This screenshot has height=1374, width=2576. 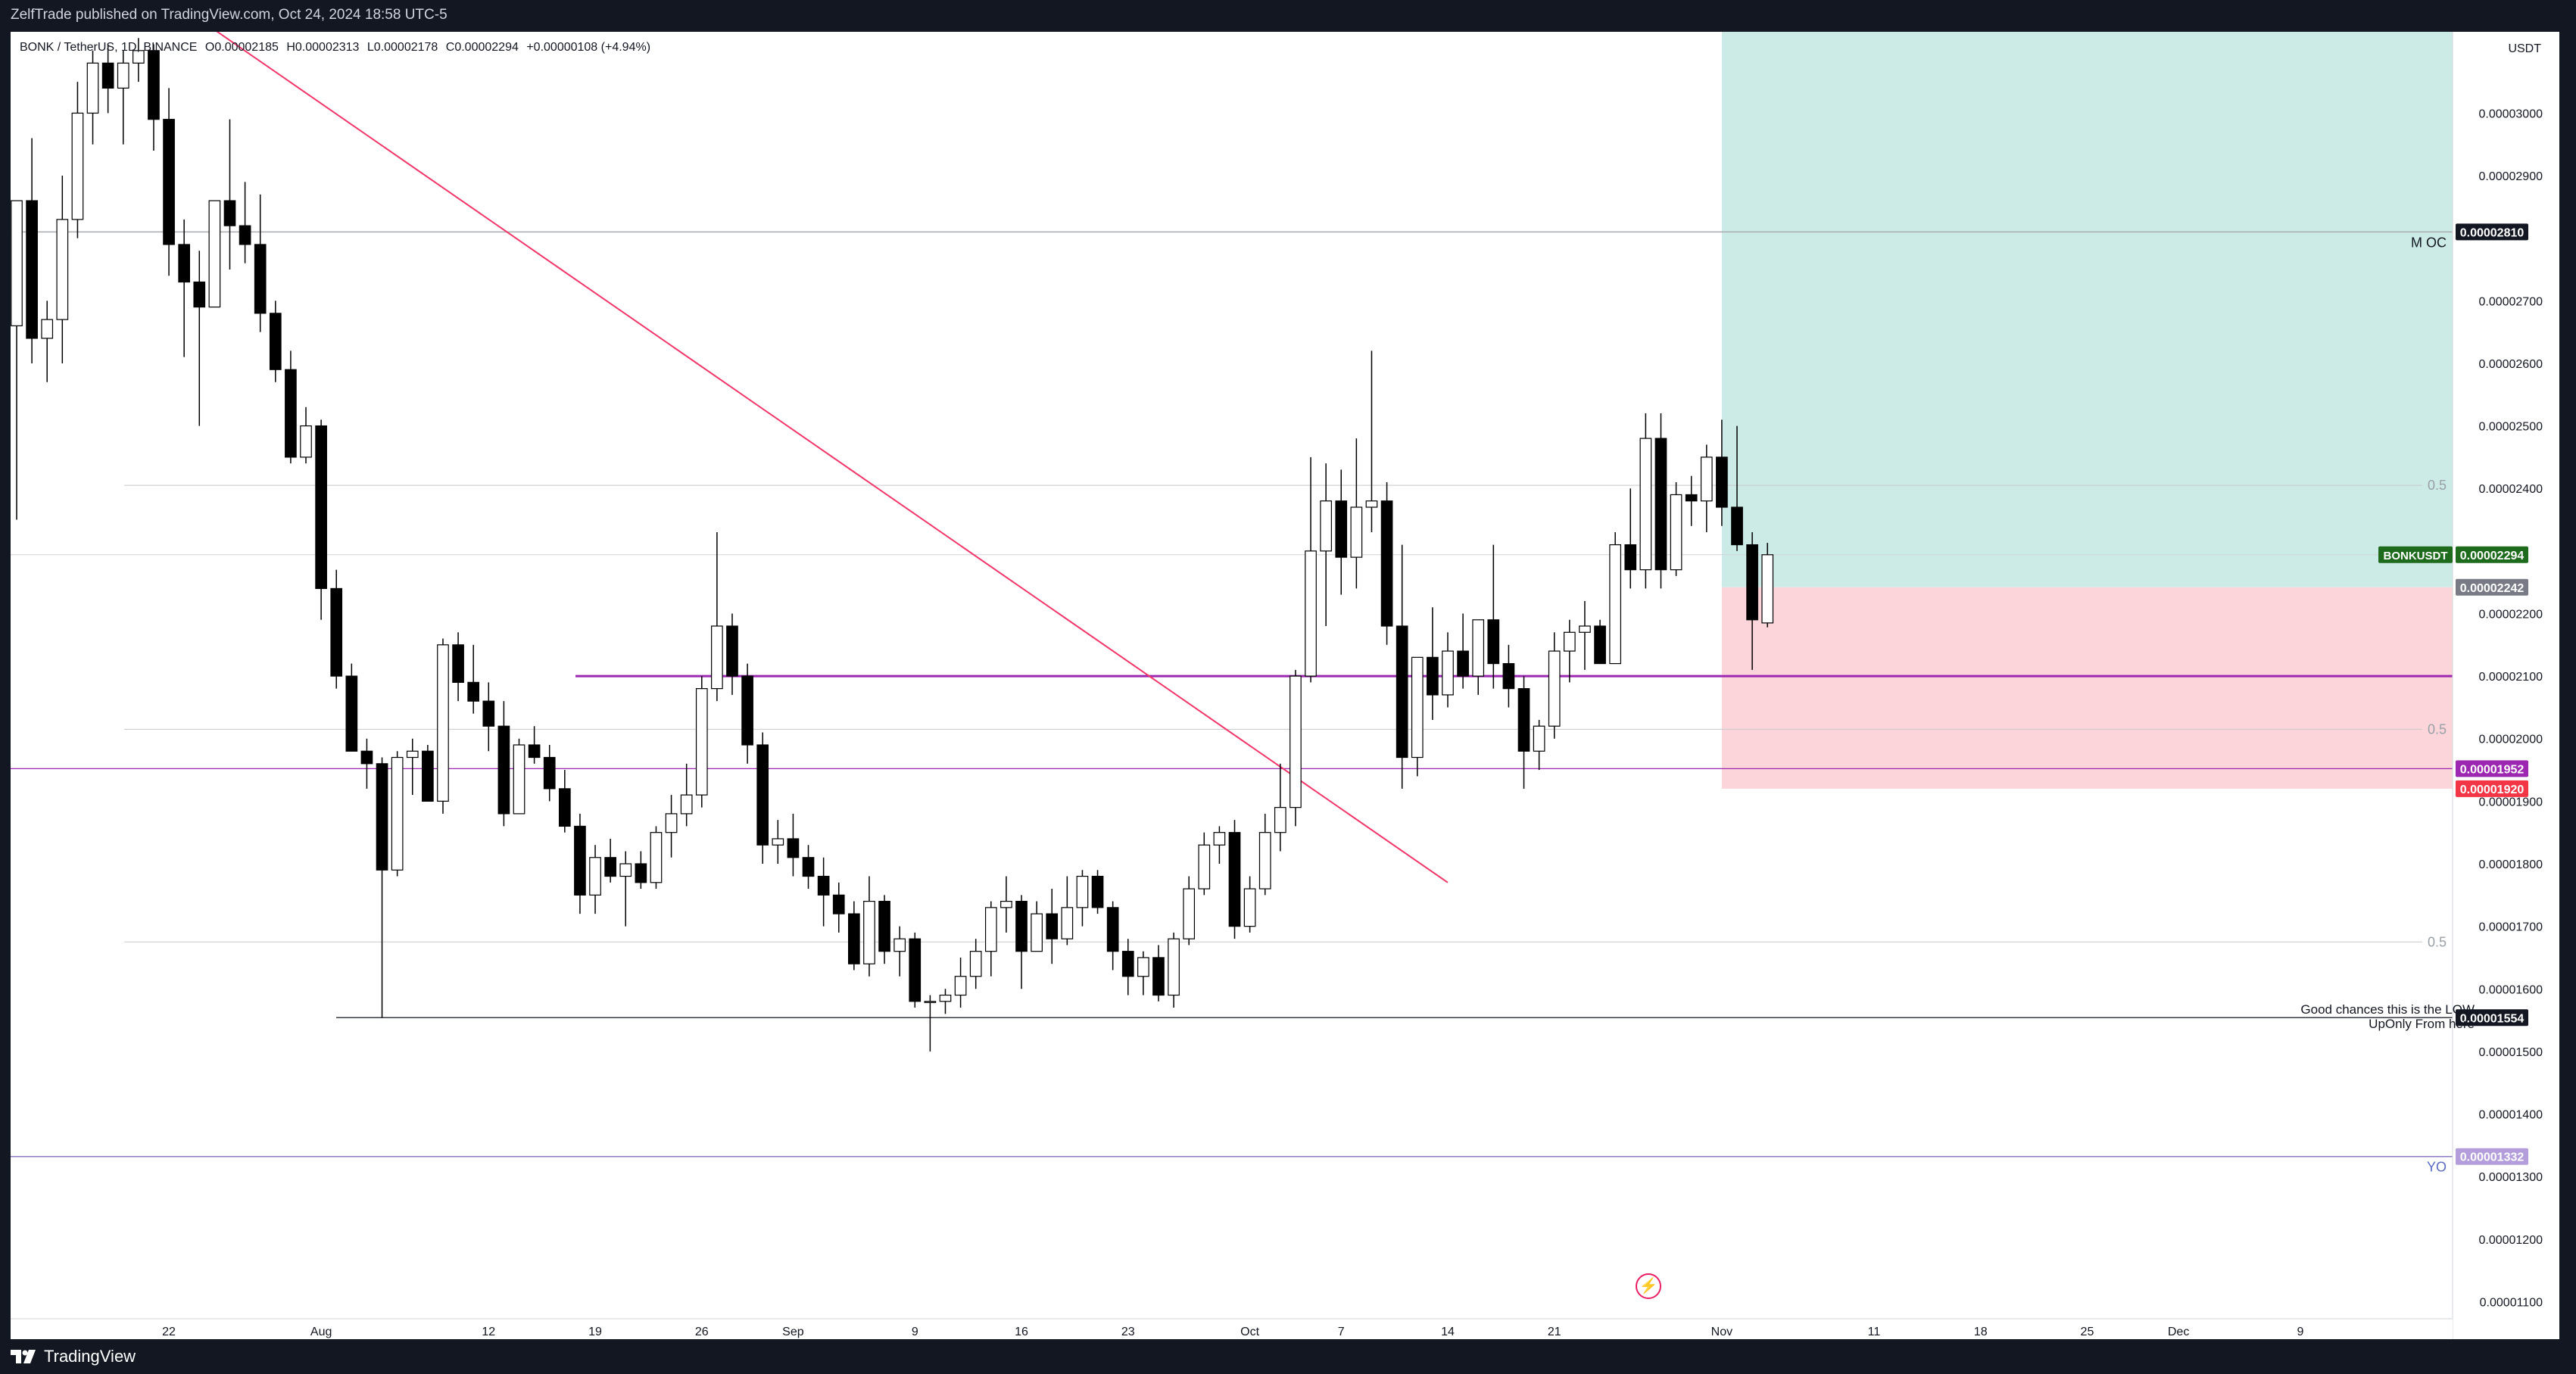 What do you see at coordinates (2087, 688) in the screenshot?
I see `stop-zone` at bounding box center [2087, 688].